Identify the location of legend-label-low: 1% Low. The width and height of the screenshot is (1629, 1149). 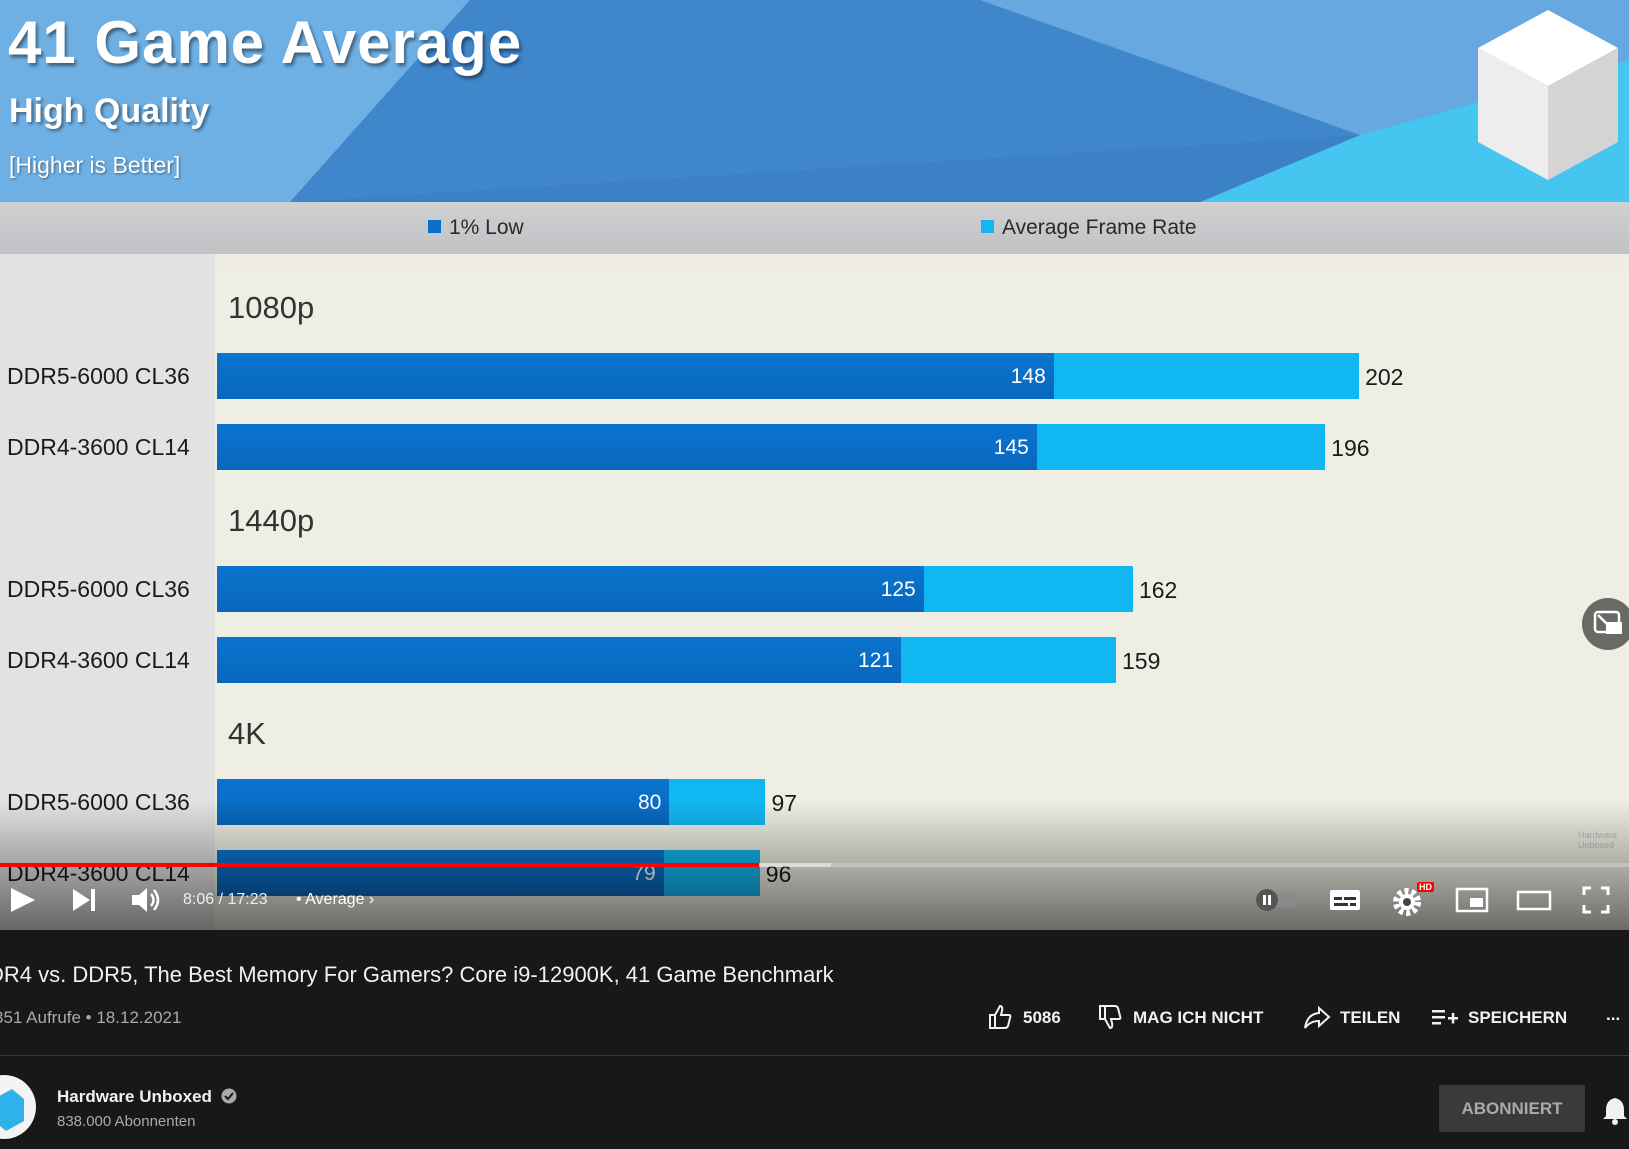
(486, 227).